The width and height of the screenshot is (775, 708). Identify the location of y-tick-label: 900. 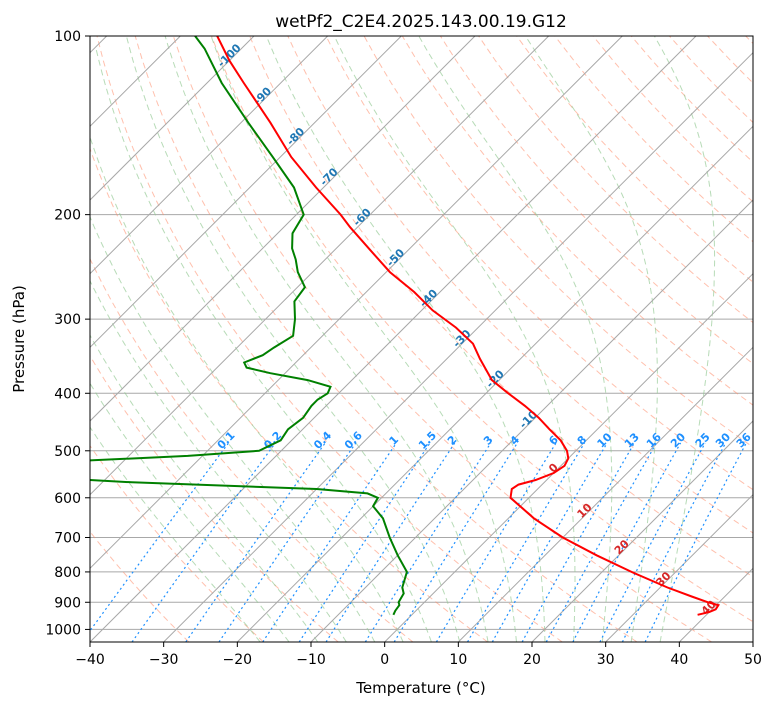
(67, 603).